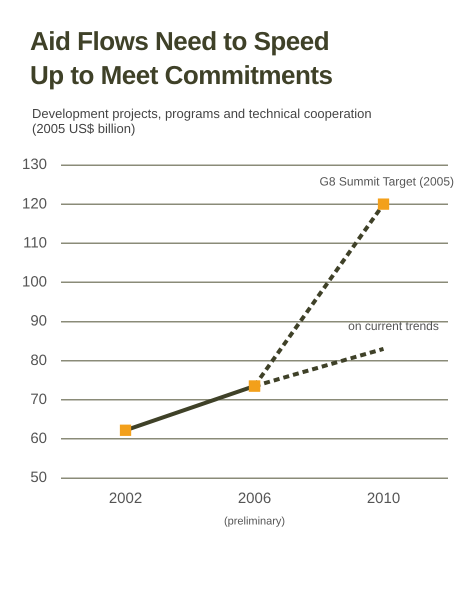 The width and height of the screenshot is (466, 605). Describe the element at coordinates (35, 243) in the screenshot. I see `y-tick-label: 110` at that location.